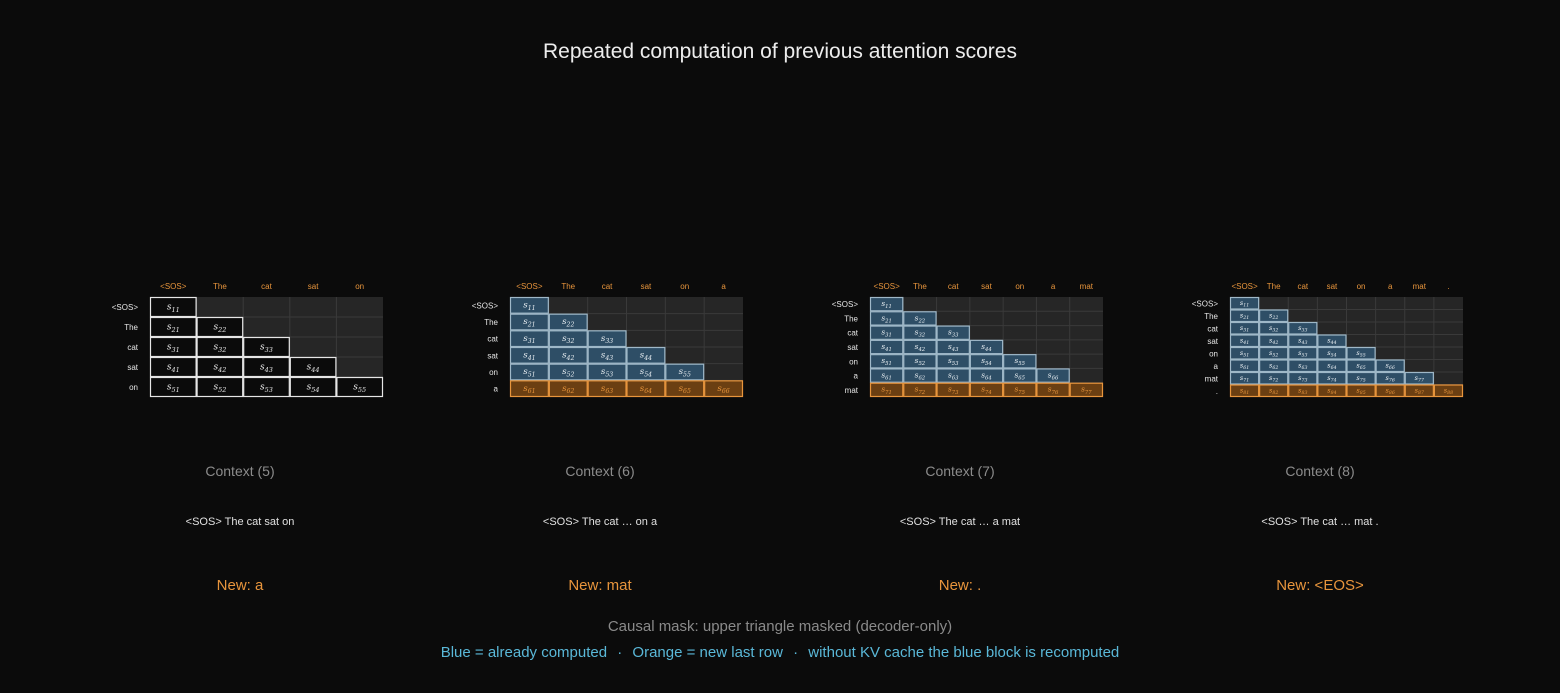  Describe the element at coordinates (1302, 329) in the screenshot. I see `score-cell-label: s33` at that location.